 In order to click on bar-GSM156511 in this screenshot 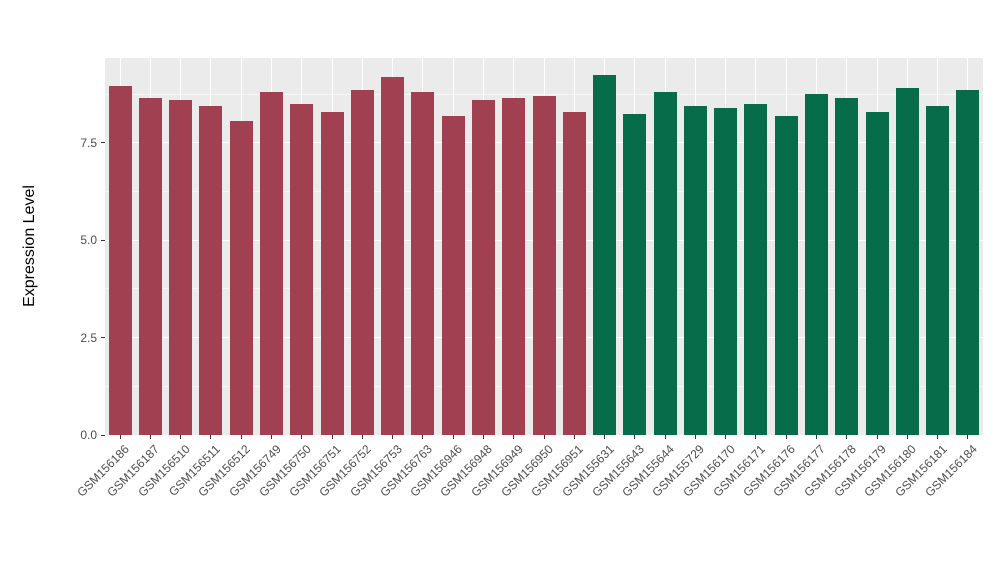, I will do `click(211, 270)`.